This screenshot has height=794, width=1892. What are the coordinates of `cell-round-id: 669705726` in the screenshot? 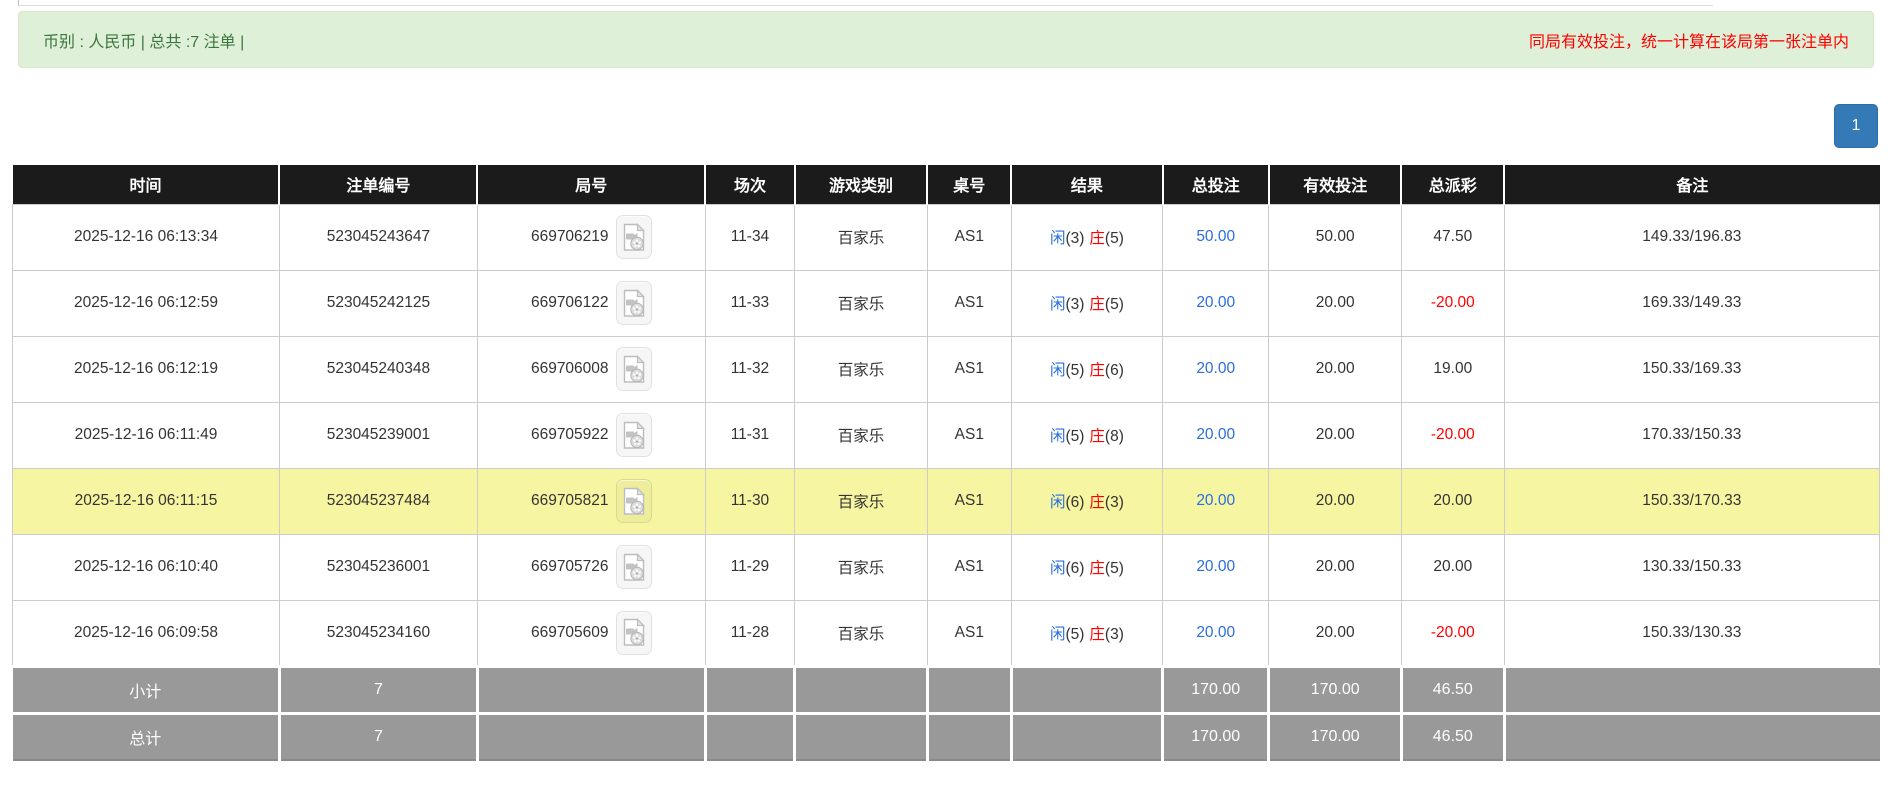 It's located at (591, 567).